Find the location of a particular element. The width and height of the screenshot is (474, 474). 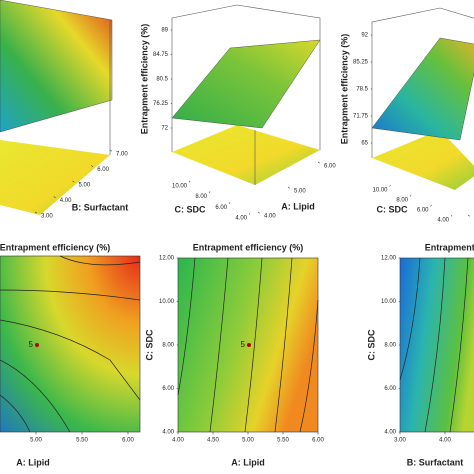

tick-label: 71.75 is located at coordinates (361, 117).